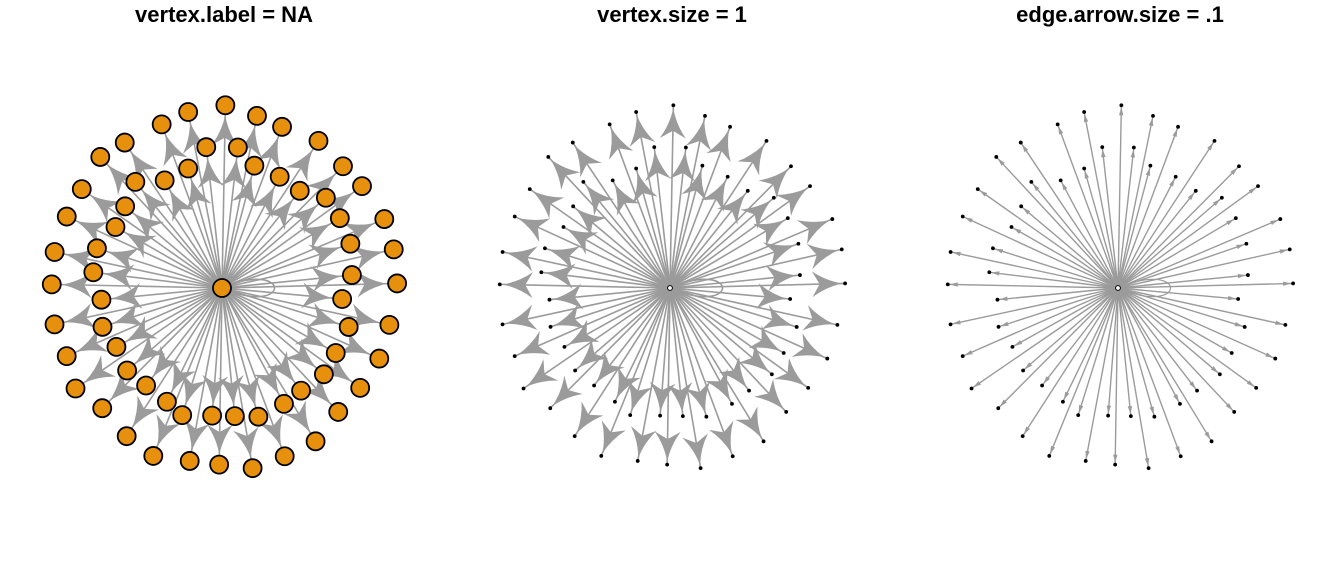 This screenshot has height=576, width=1344. What do you see at coordinates (1118, 288) in the screenshot?
I see `hub-vertex` at bounding box center [1118, 288].